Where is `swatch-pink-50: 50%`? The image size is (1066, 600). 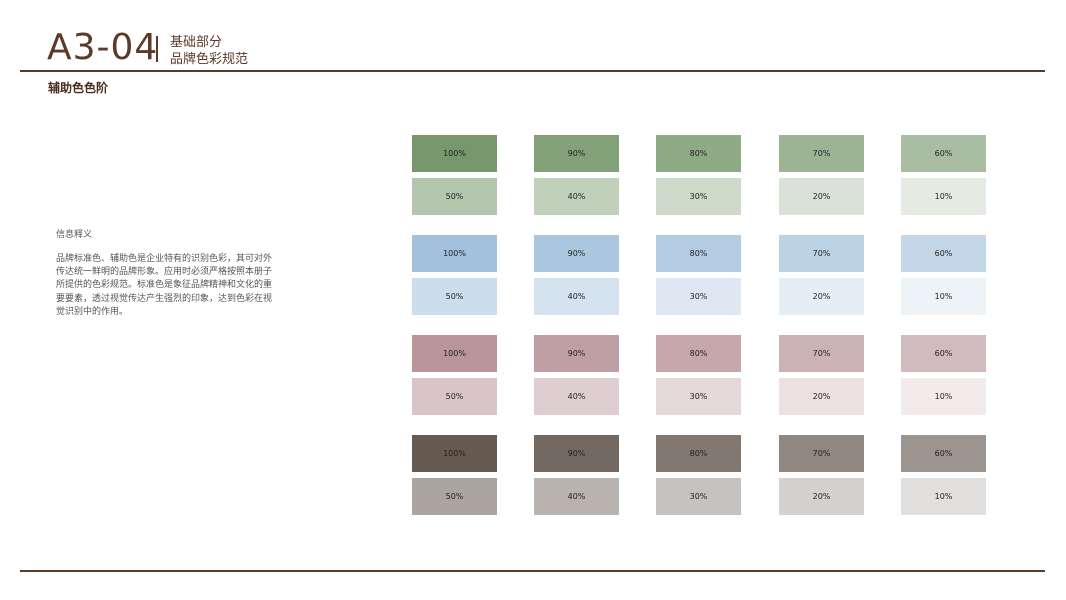 swatch-pink-50: 50% is located at coordinates (454, 396).